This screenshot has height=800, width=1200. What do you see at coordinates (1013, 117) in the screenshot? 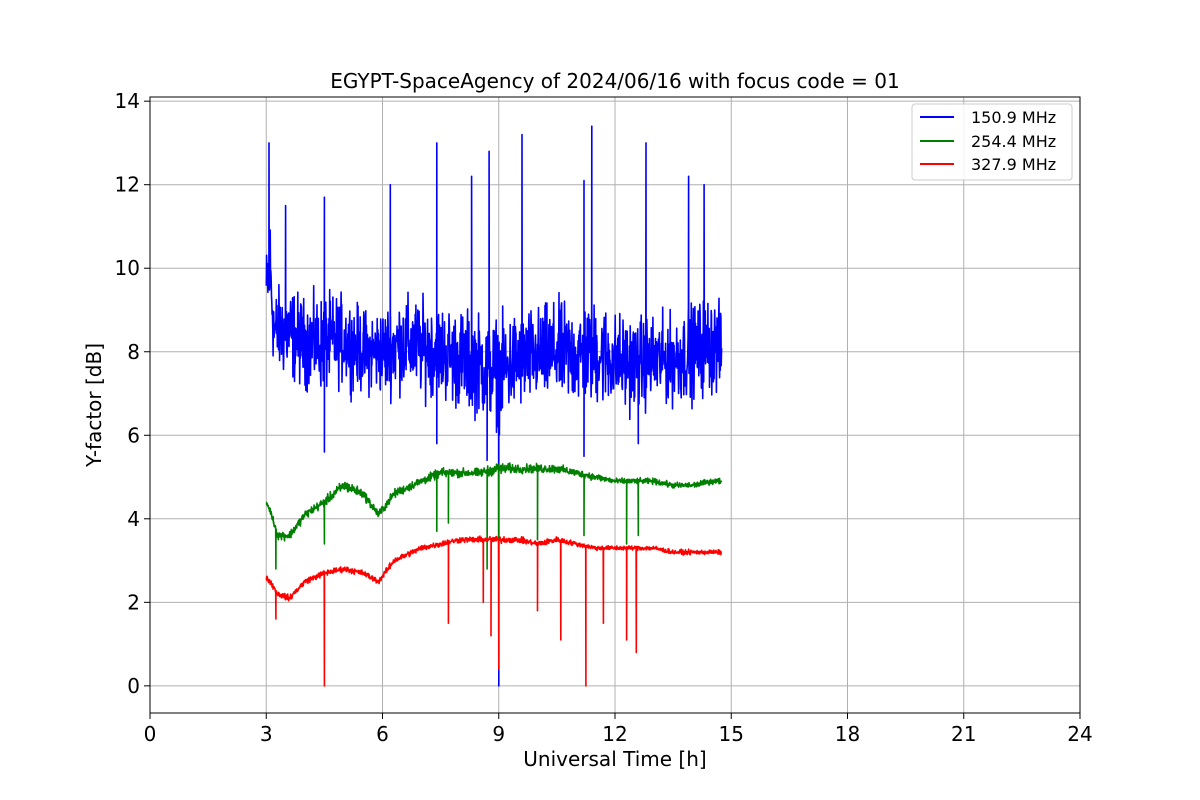
I see `legend-label-0: 150.9 MHz` at bounding box center [1013, 117].